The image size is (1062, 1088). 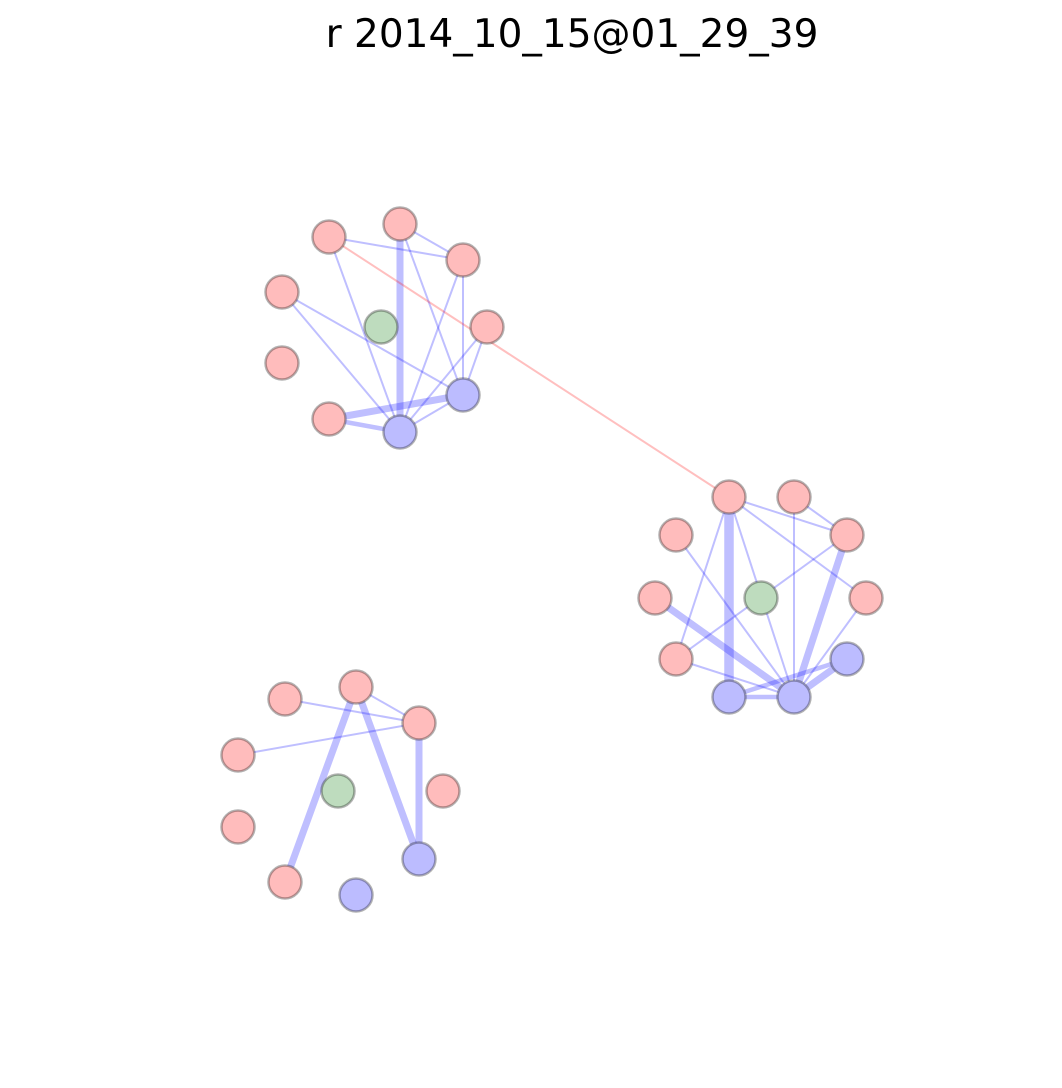 I want to click on edge-b1-b5, so click(x=797, y=547).